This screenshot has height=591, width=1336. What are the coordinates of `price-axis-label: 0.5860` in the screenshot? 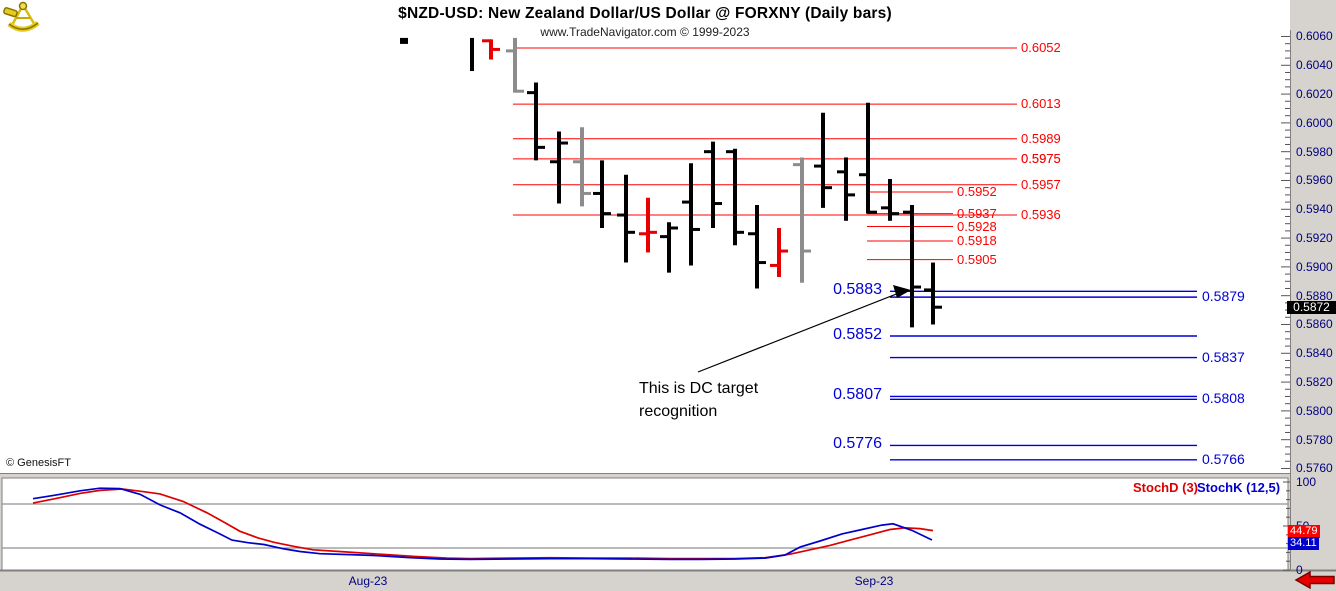 It's located at (1314, 324).